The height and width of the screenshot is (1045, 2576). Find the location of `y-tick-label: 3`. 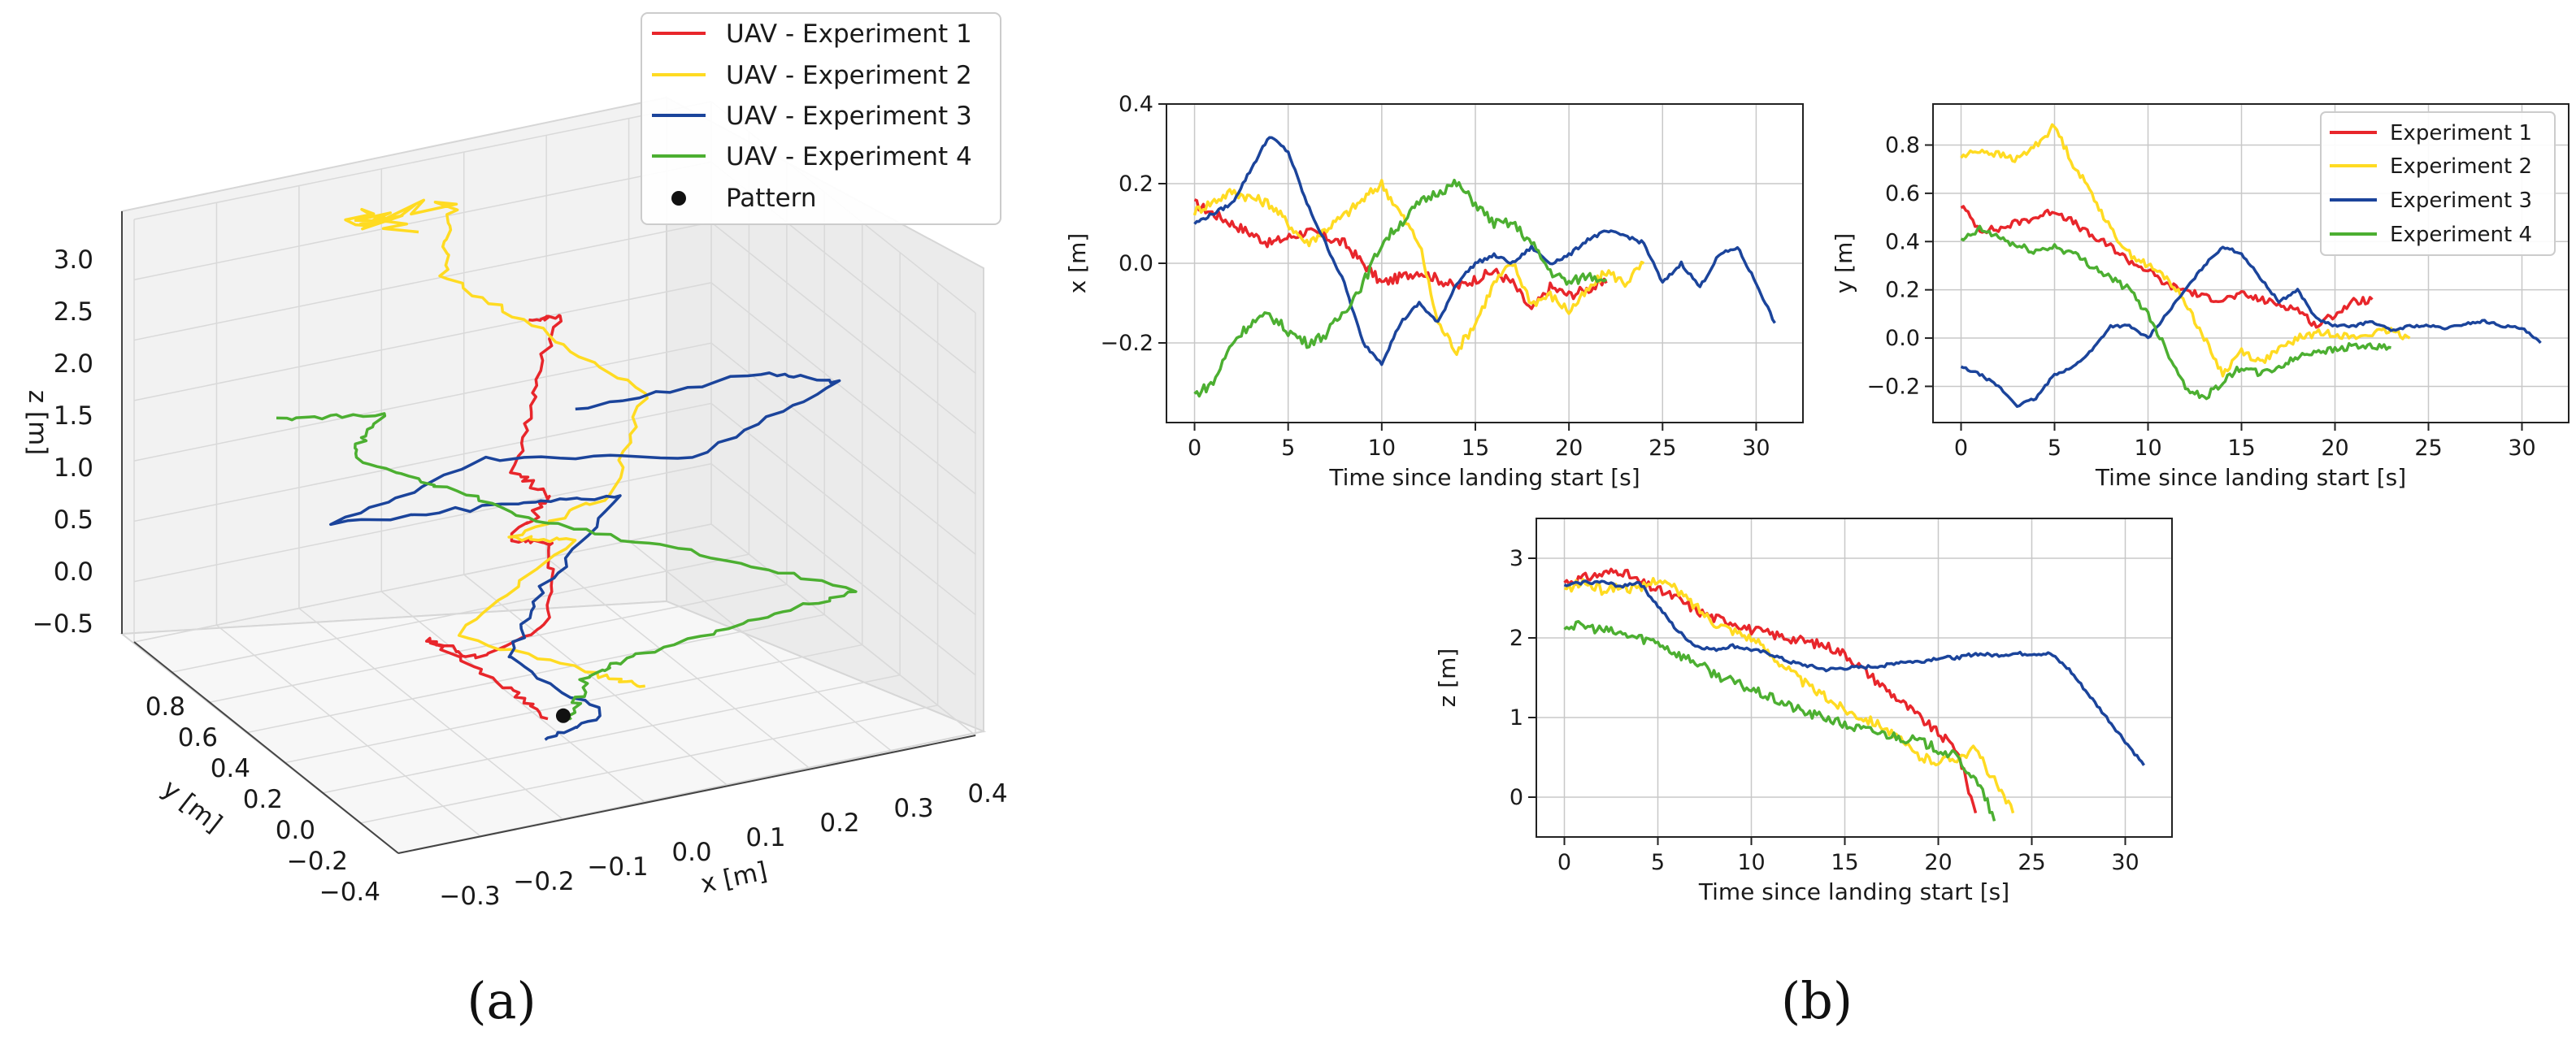

y-tick-label: 3 is located at coordinates (1516, 558).